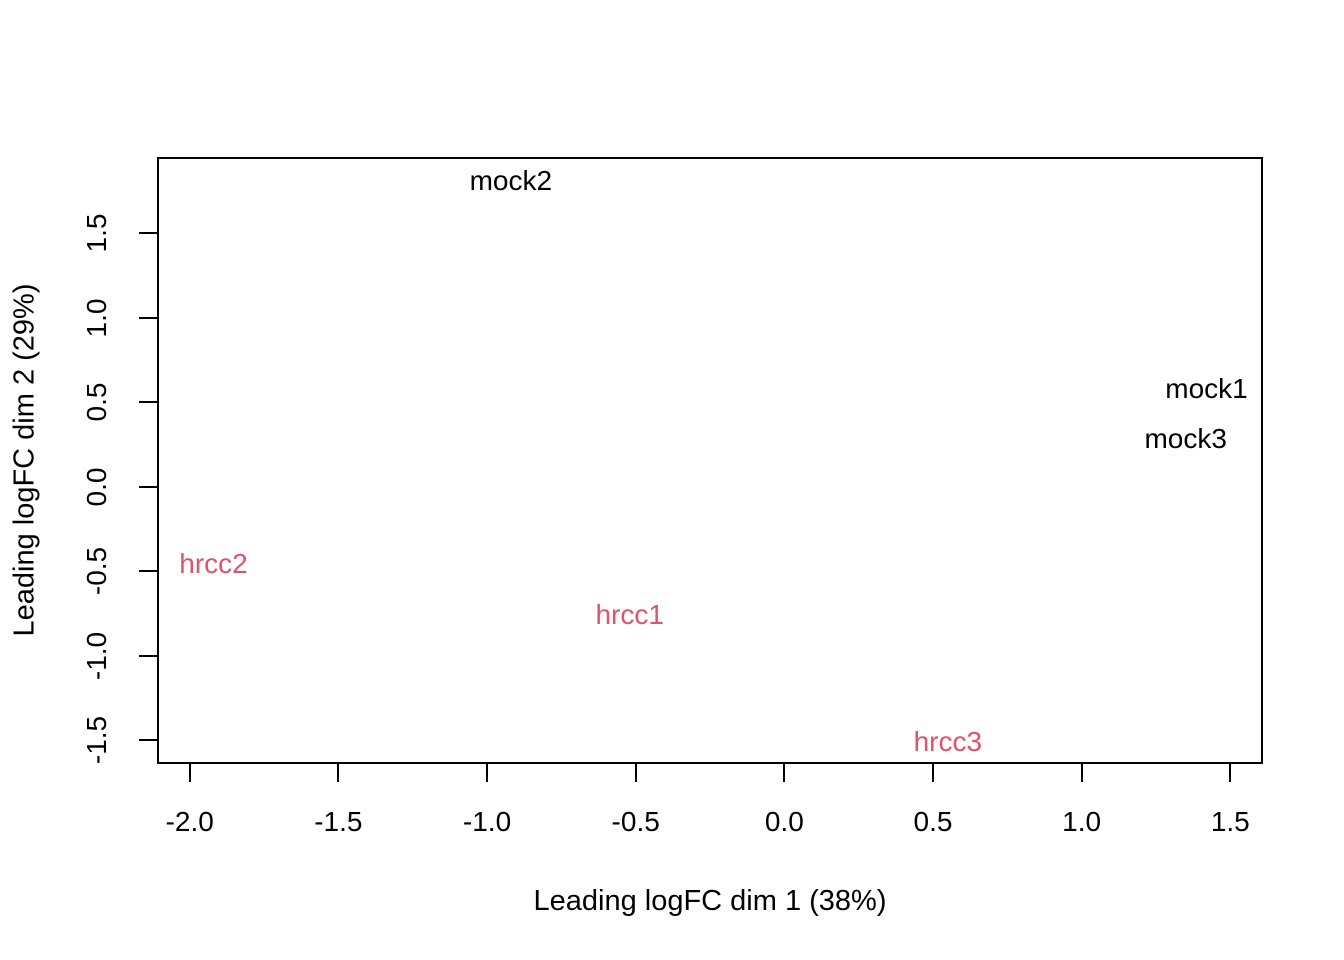  Describe the element at coordinates (96, 233) in the screenshot. I see `y-tick-label: 1.5` at that location.